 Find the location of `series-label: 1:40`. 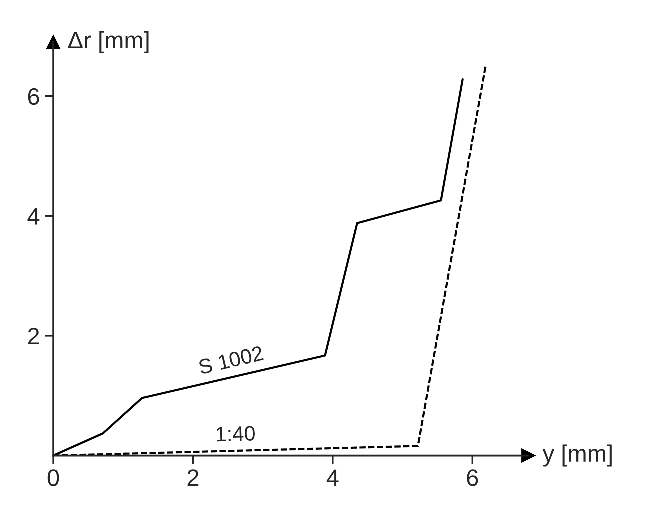

series-label: 1:40 is located at coordinates (236, 434).